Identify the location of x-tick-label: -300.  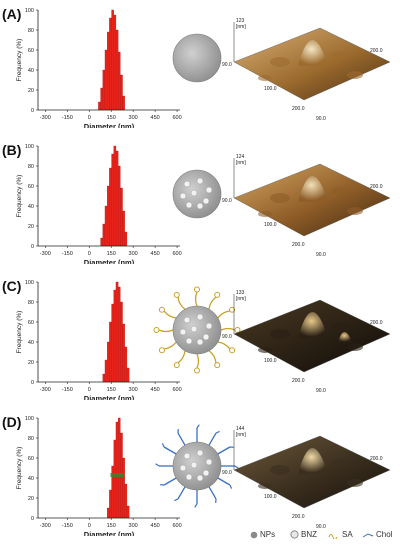
(45, 254).